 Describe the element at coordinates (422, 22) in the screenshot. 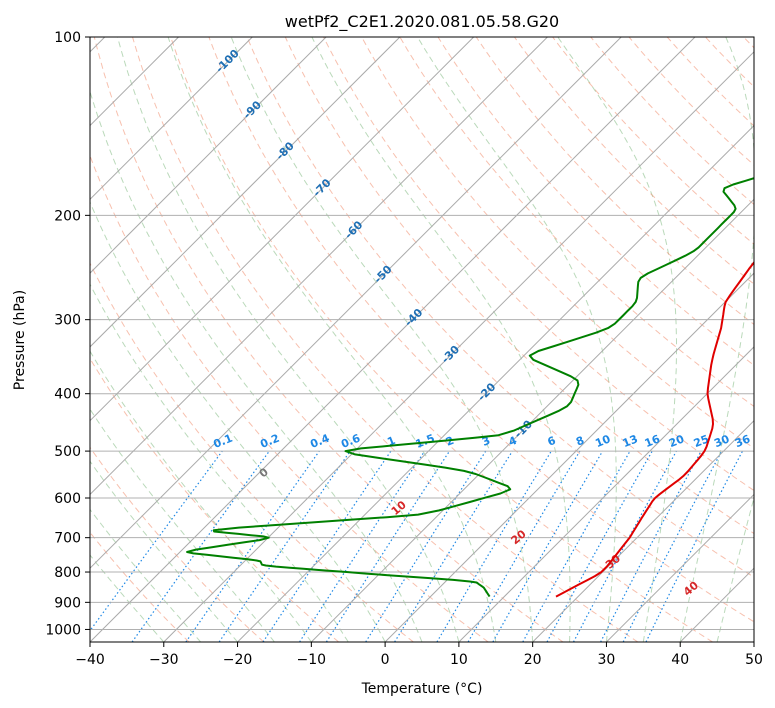

I see `chart-title: wetPf2_C2E1.2020.081.05.58.G20` at that location.